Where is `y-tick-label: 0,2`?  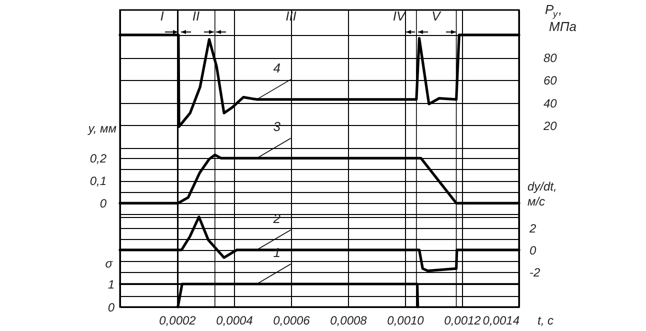
y-tick-label: 0,2 is located at coordinates (98, 159).